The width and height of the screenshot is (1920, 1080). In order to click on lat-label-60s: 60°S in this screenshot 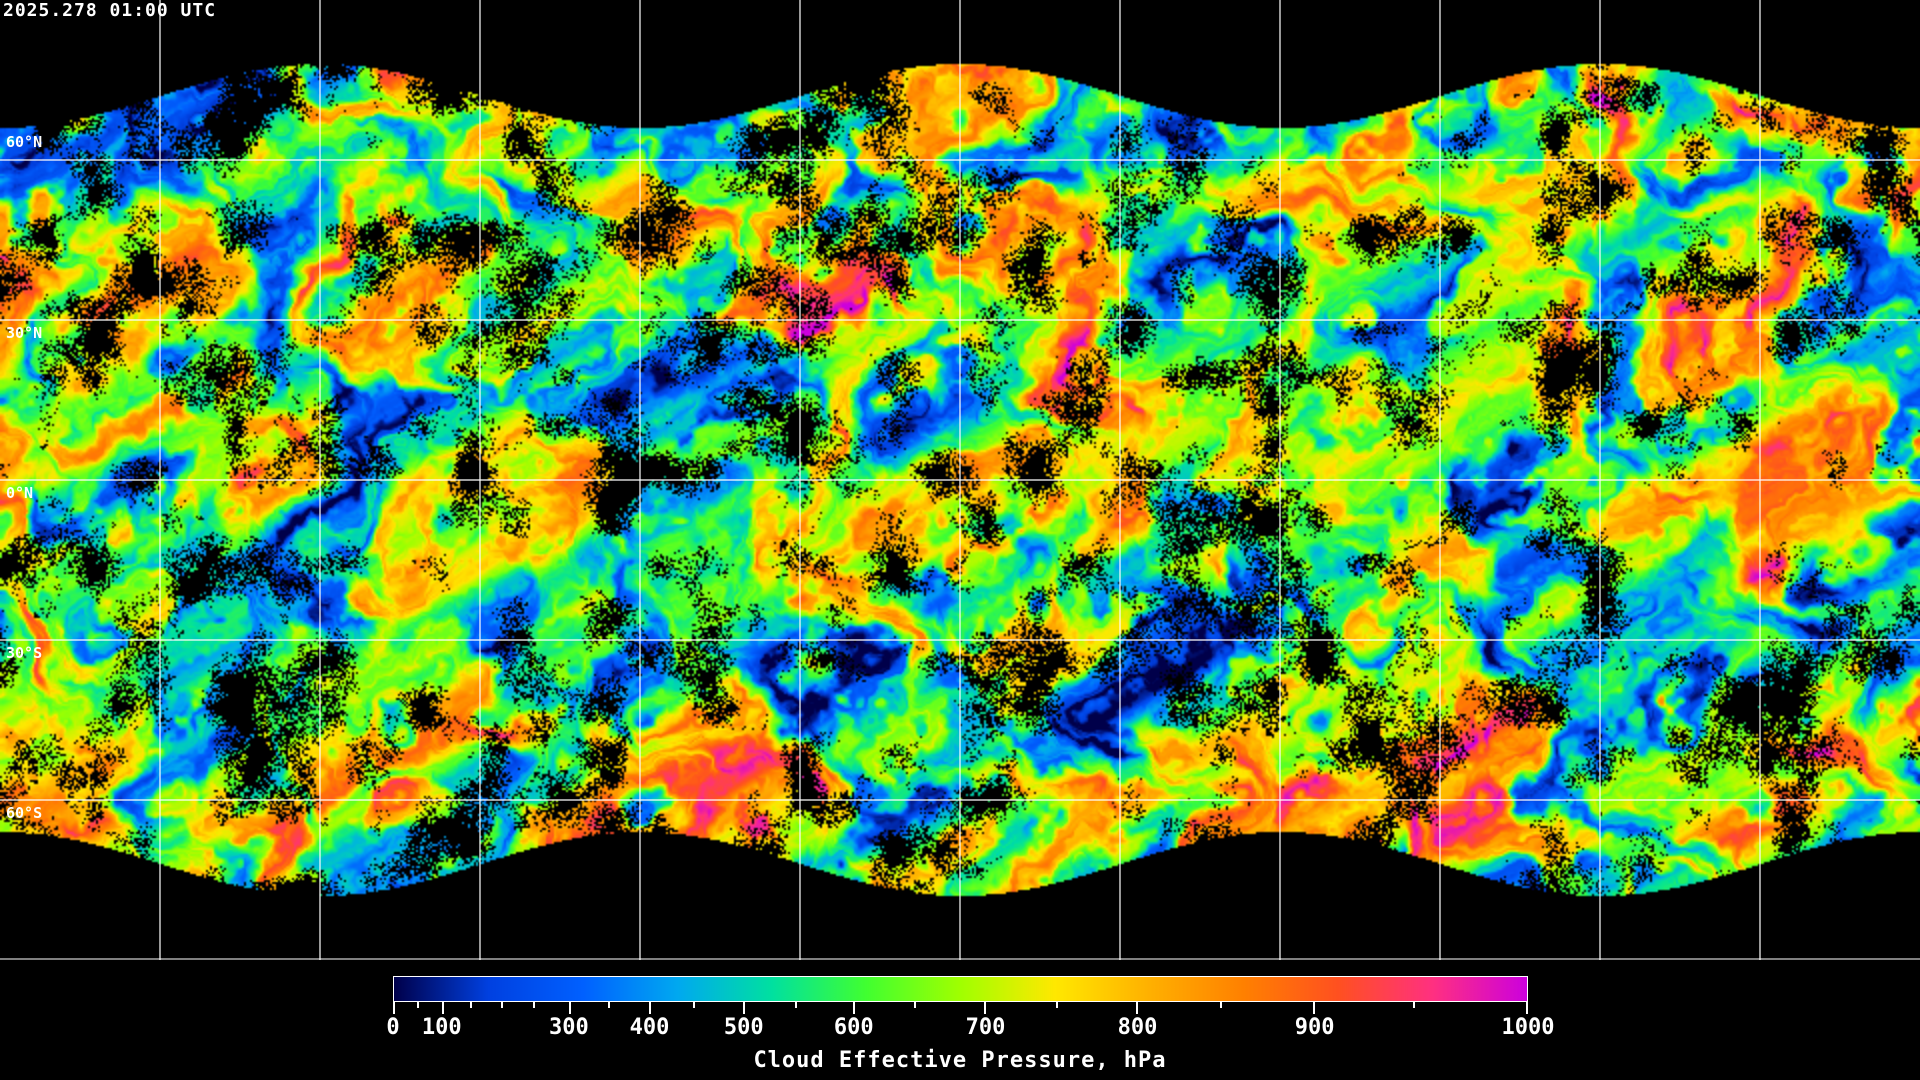, I will do `click(24, 813)`.